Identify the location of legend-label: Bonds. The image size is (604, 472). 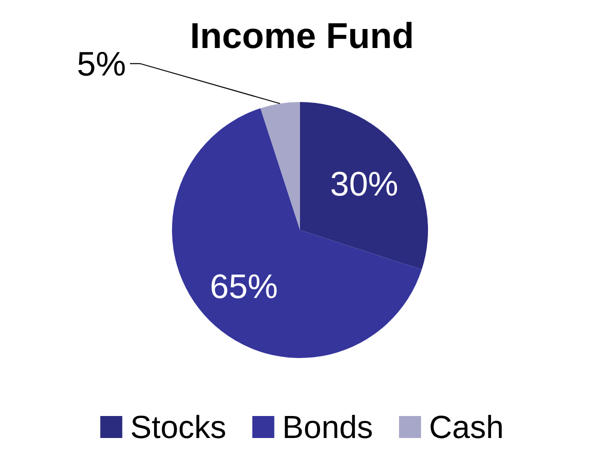
(328, 427).